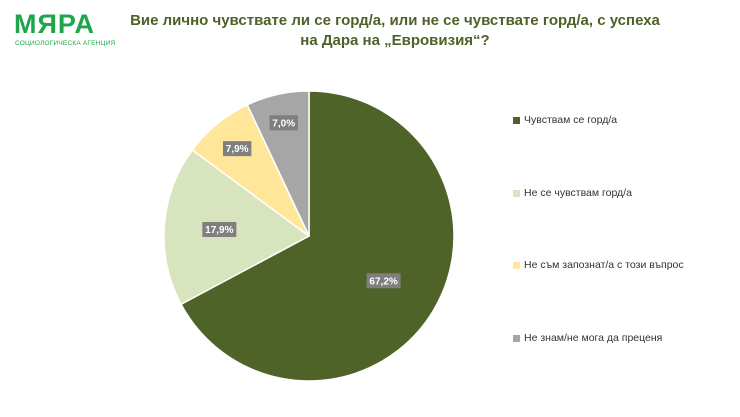  I want to click on data-label-box-not-familiar, so click(237, 149).